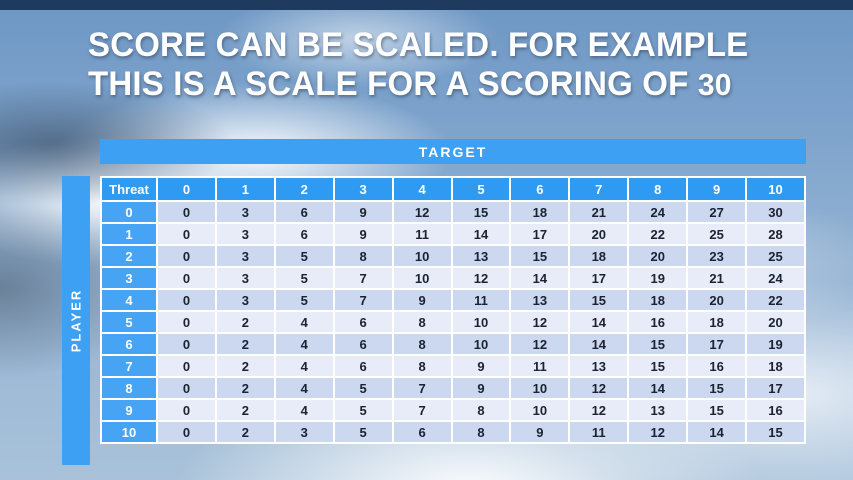  What do you see at coordinates (481, 189) in the screenshot?
I see `col-header: 5` at bounding box center [481, 189].